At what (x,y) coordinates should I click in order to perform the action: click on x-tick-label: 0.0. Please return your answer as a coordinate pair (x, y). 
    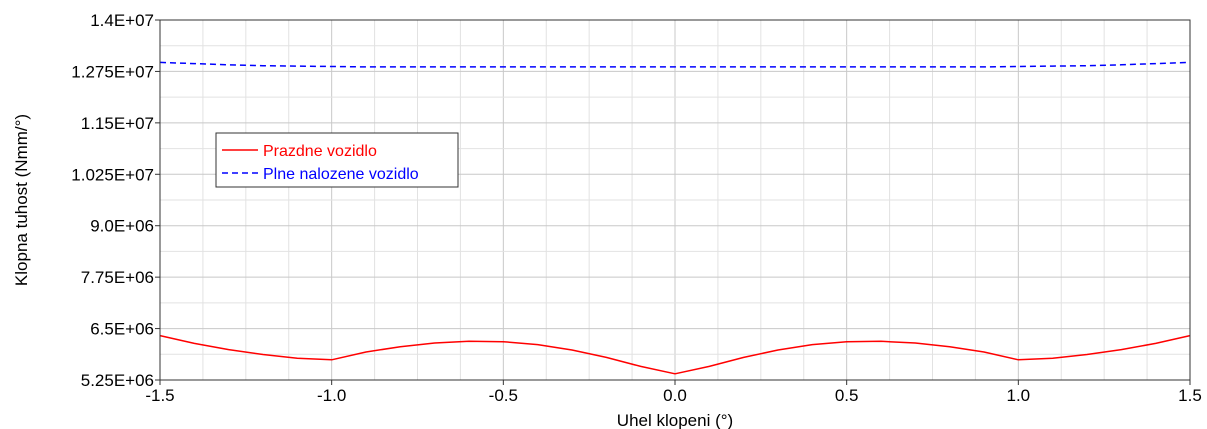
    Looking at the image, I should click on (675, 395).